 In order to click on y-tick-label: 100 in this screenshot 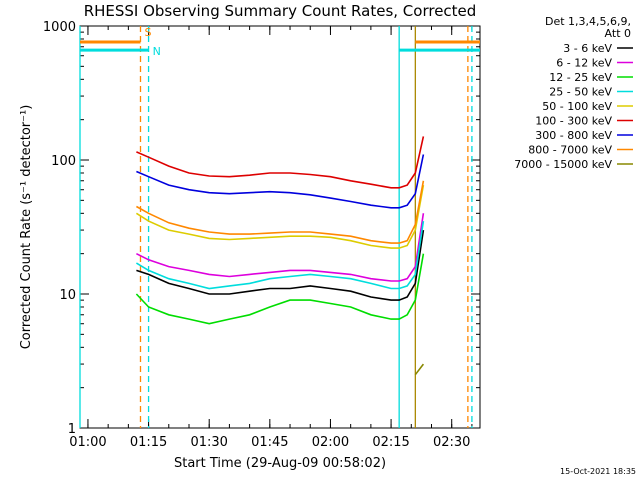, I will do `click(63, 161)`.